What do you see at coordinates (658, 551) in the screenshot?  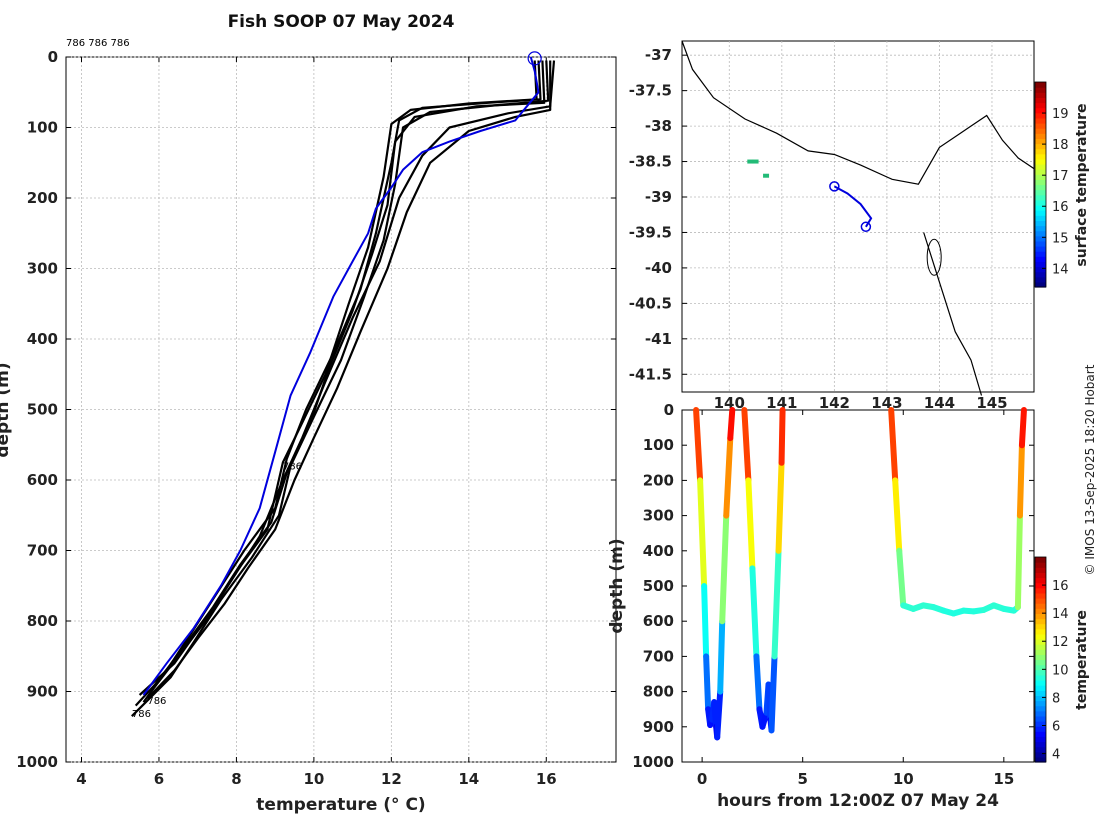 I see `y-tick-label: 400` at bounding box center [658, 551].